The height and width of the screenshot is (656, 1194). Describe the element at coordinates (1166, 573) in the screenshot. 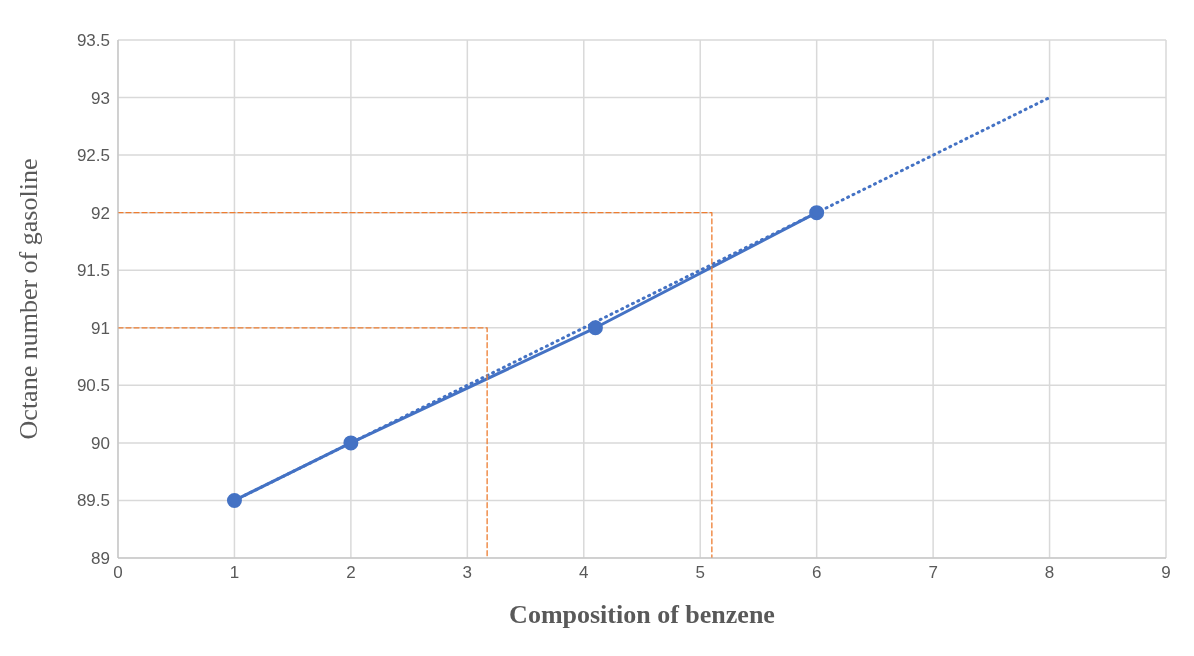

I see `x-tick-label: 9` at that location.